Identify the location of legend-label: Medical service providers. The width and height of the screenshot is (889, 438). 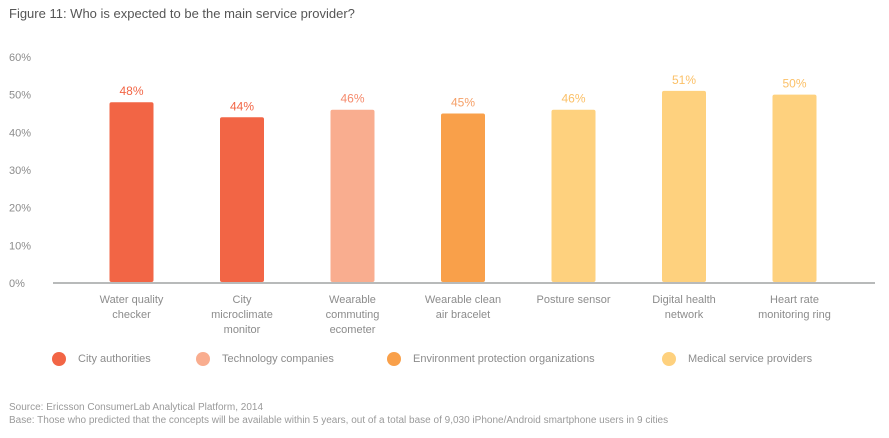
(750, 359).